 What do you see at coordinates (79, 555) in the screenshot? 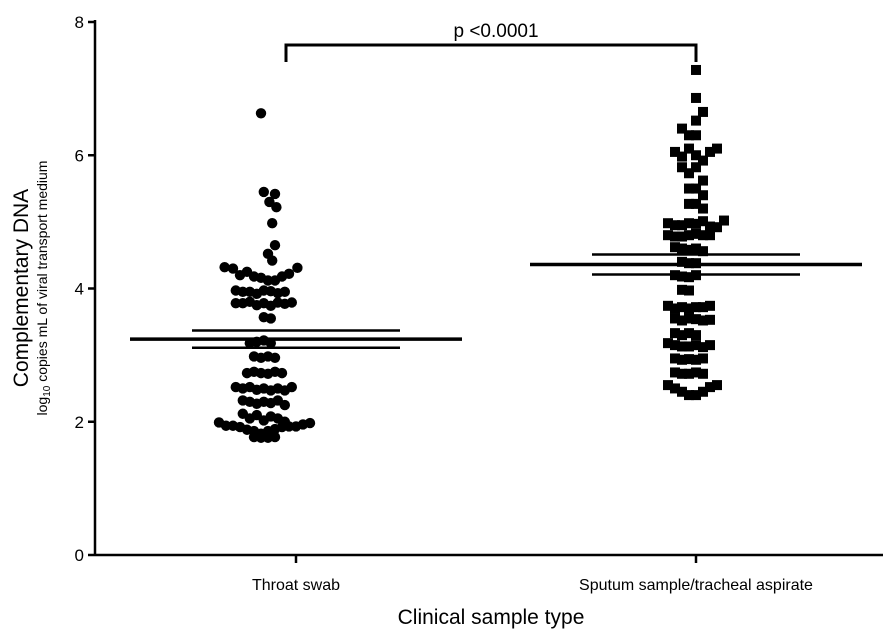
I see `y-tick-label: 0` at bounding box center [79, 555].